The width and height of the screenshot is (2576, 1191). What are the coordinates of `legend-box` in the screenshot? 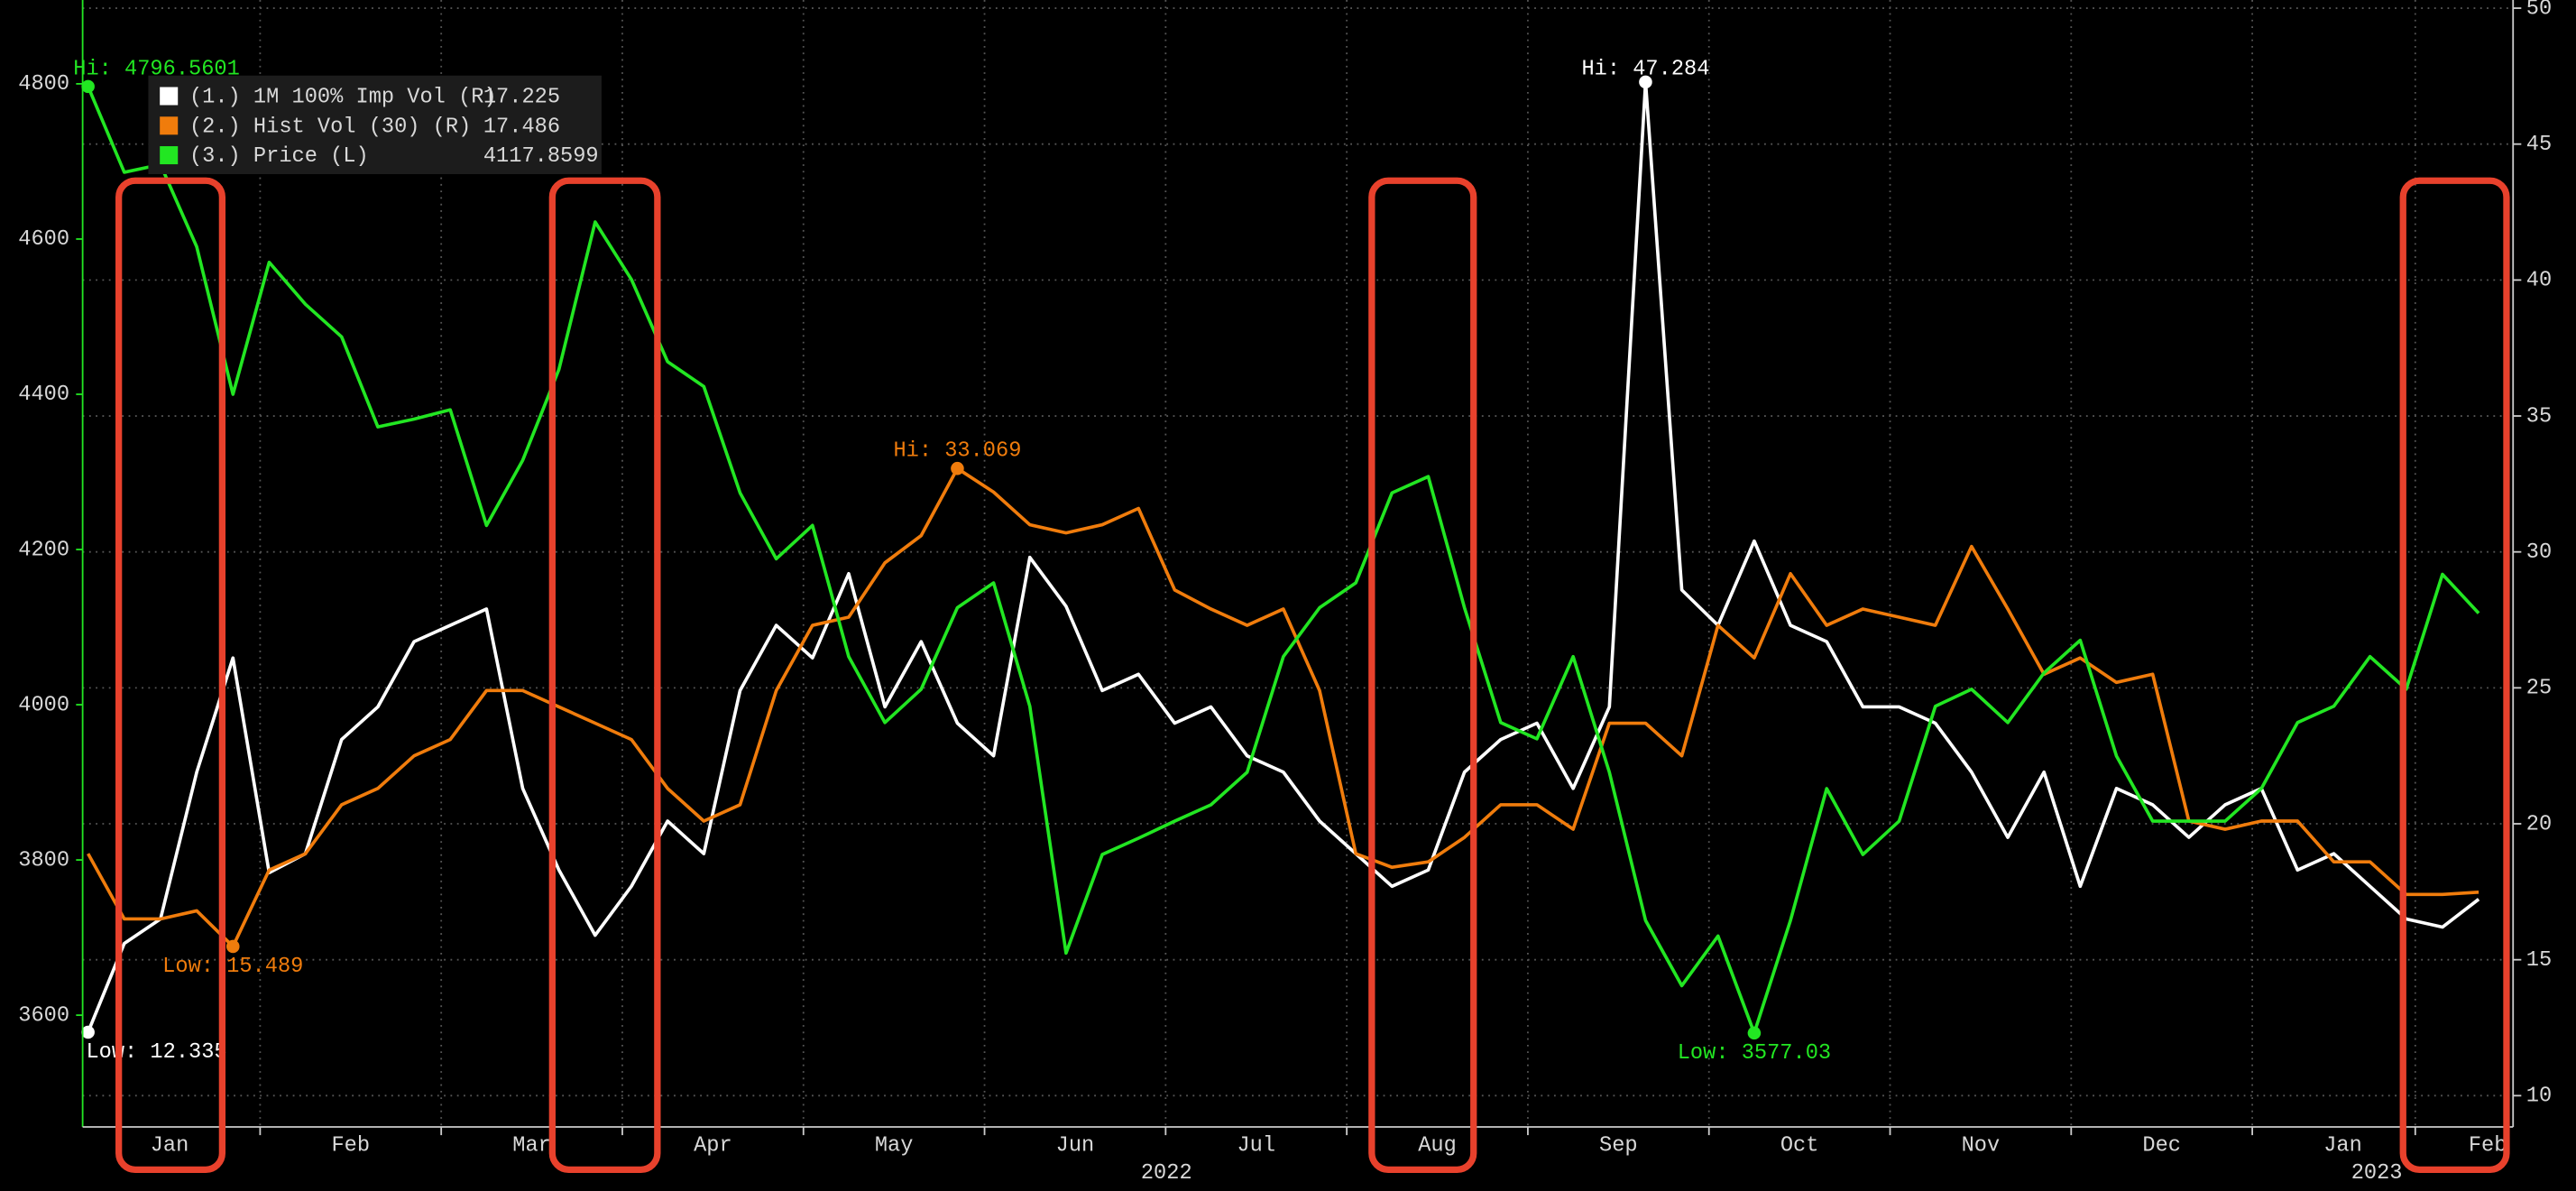 It's located at (375, 124).